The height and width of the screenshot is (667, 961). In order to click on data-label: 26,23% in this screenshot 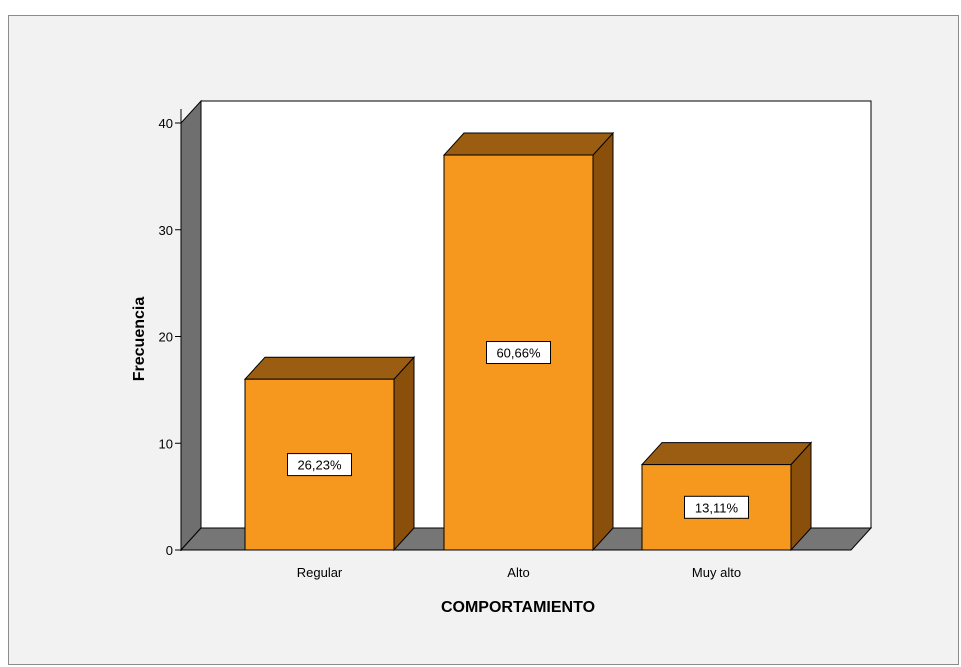, I will do `click(319, 465)`.